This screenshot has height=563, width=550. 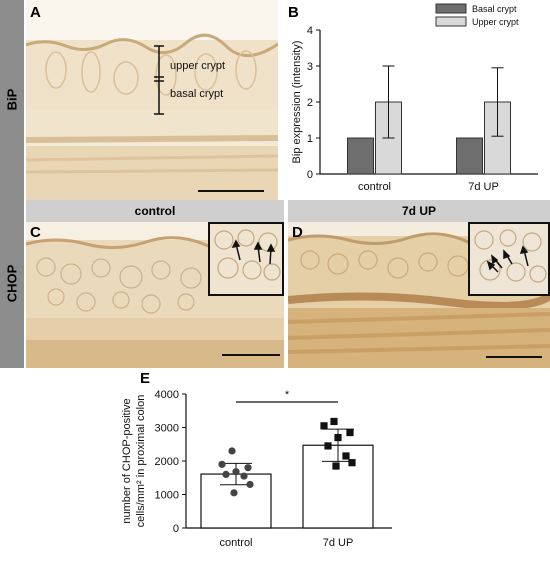 What do you see at coordinates (510, 256) in the screenshot?
I see `inset-d-art` at bounding box center [510, 256].